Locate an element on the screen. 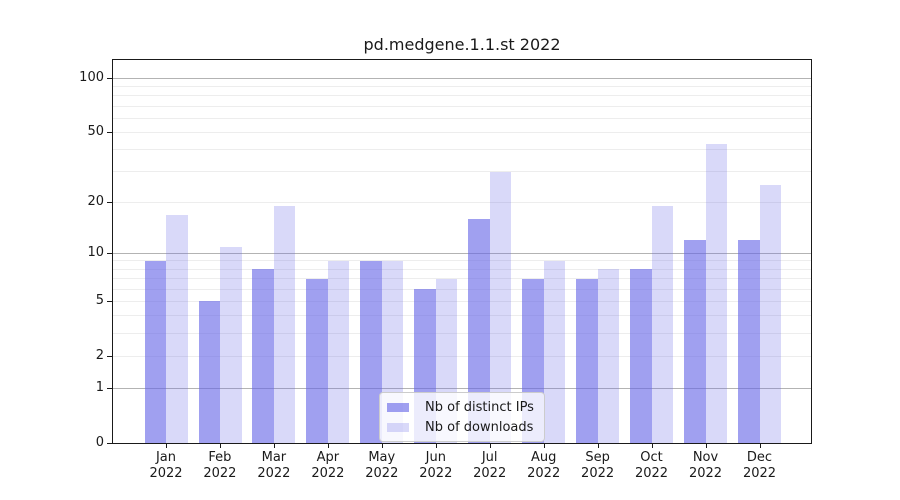 The height and width of the screenshot is (500, 900). legend-swatch-distinct-ips is located at coordinates (398, 407).